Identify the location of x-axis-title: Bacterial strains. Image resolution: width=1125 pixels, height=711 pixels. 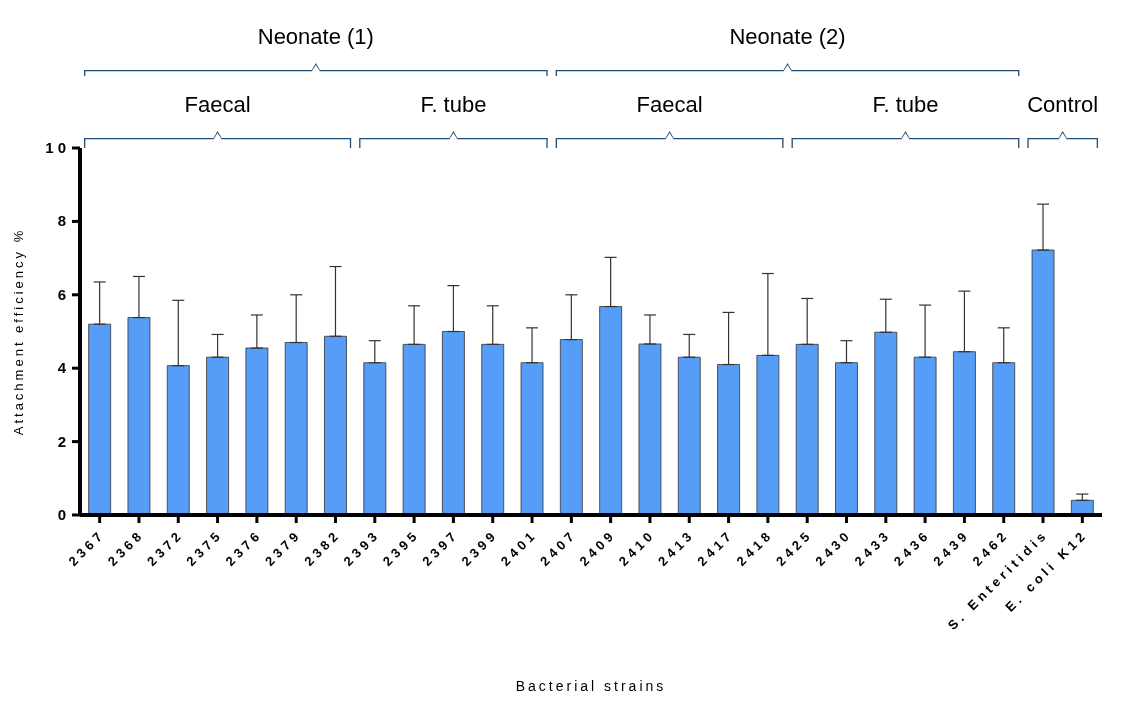
(591, 686).